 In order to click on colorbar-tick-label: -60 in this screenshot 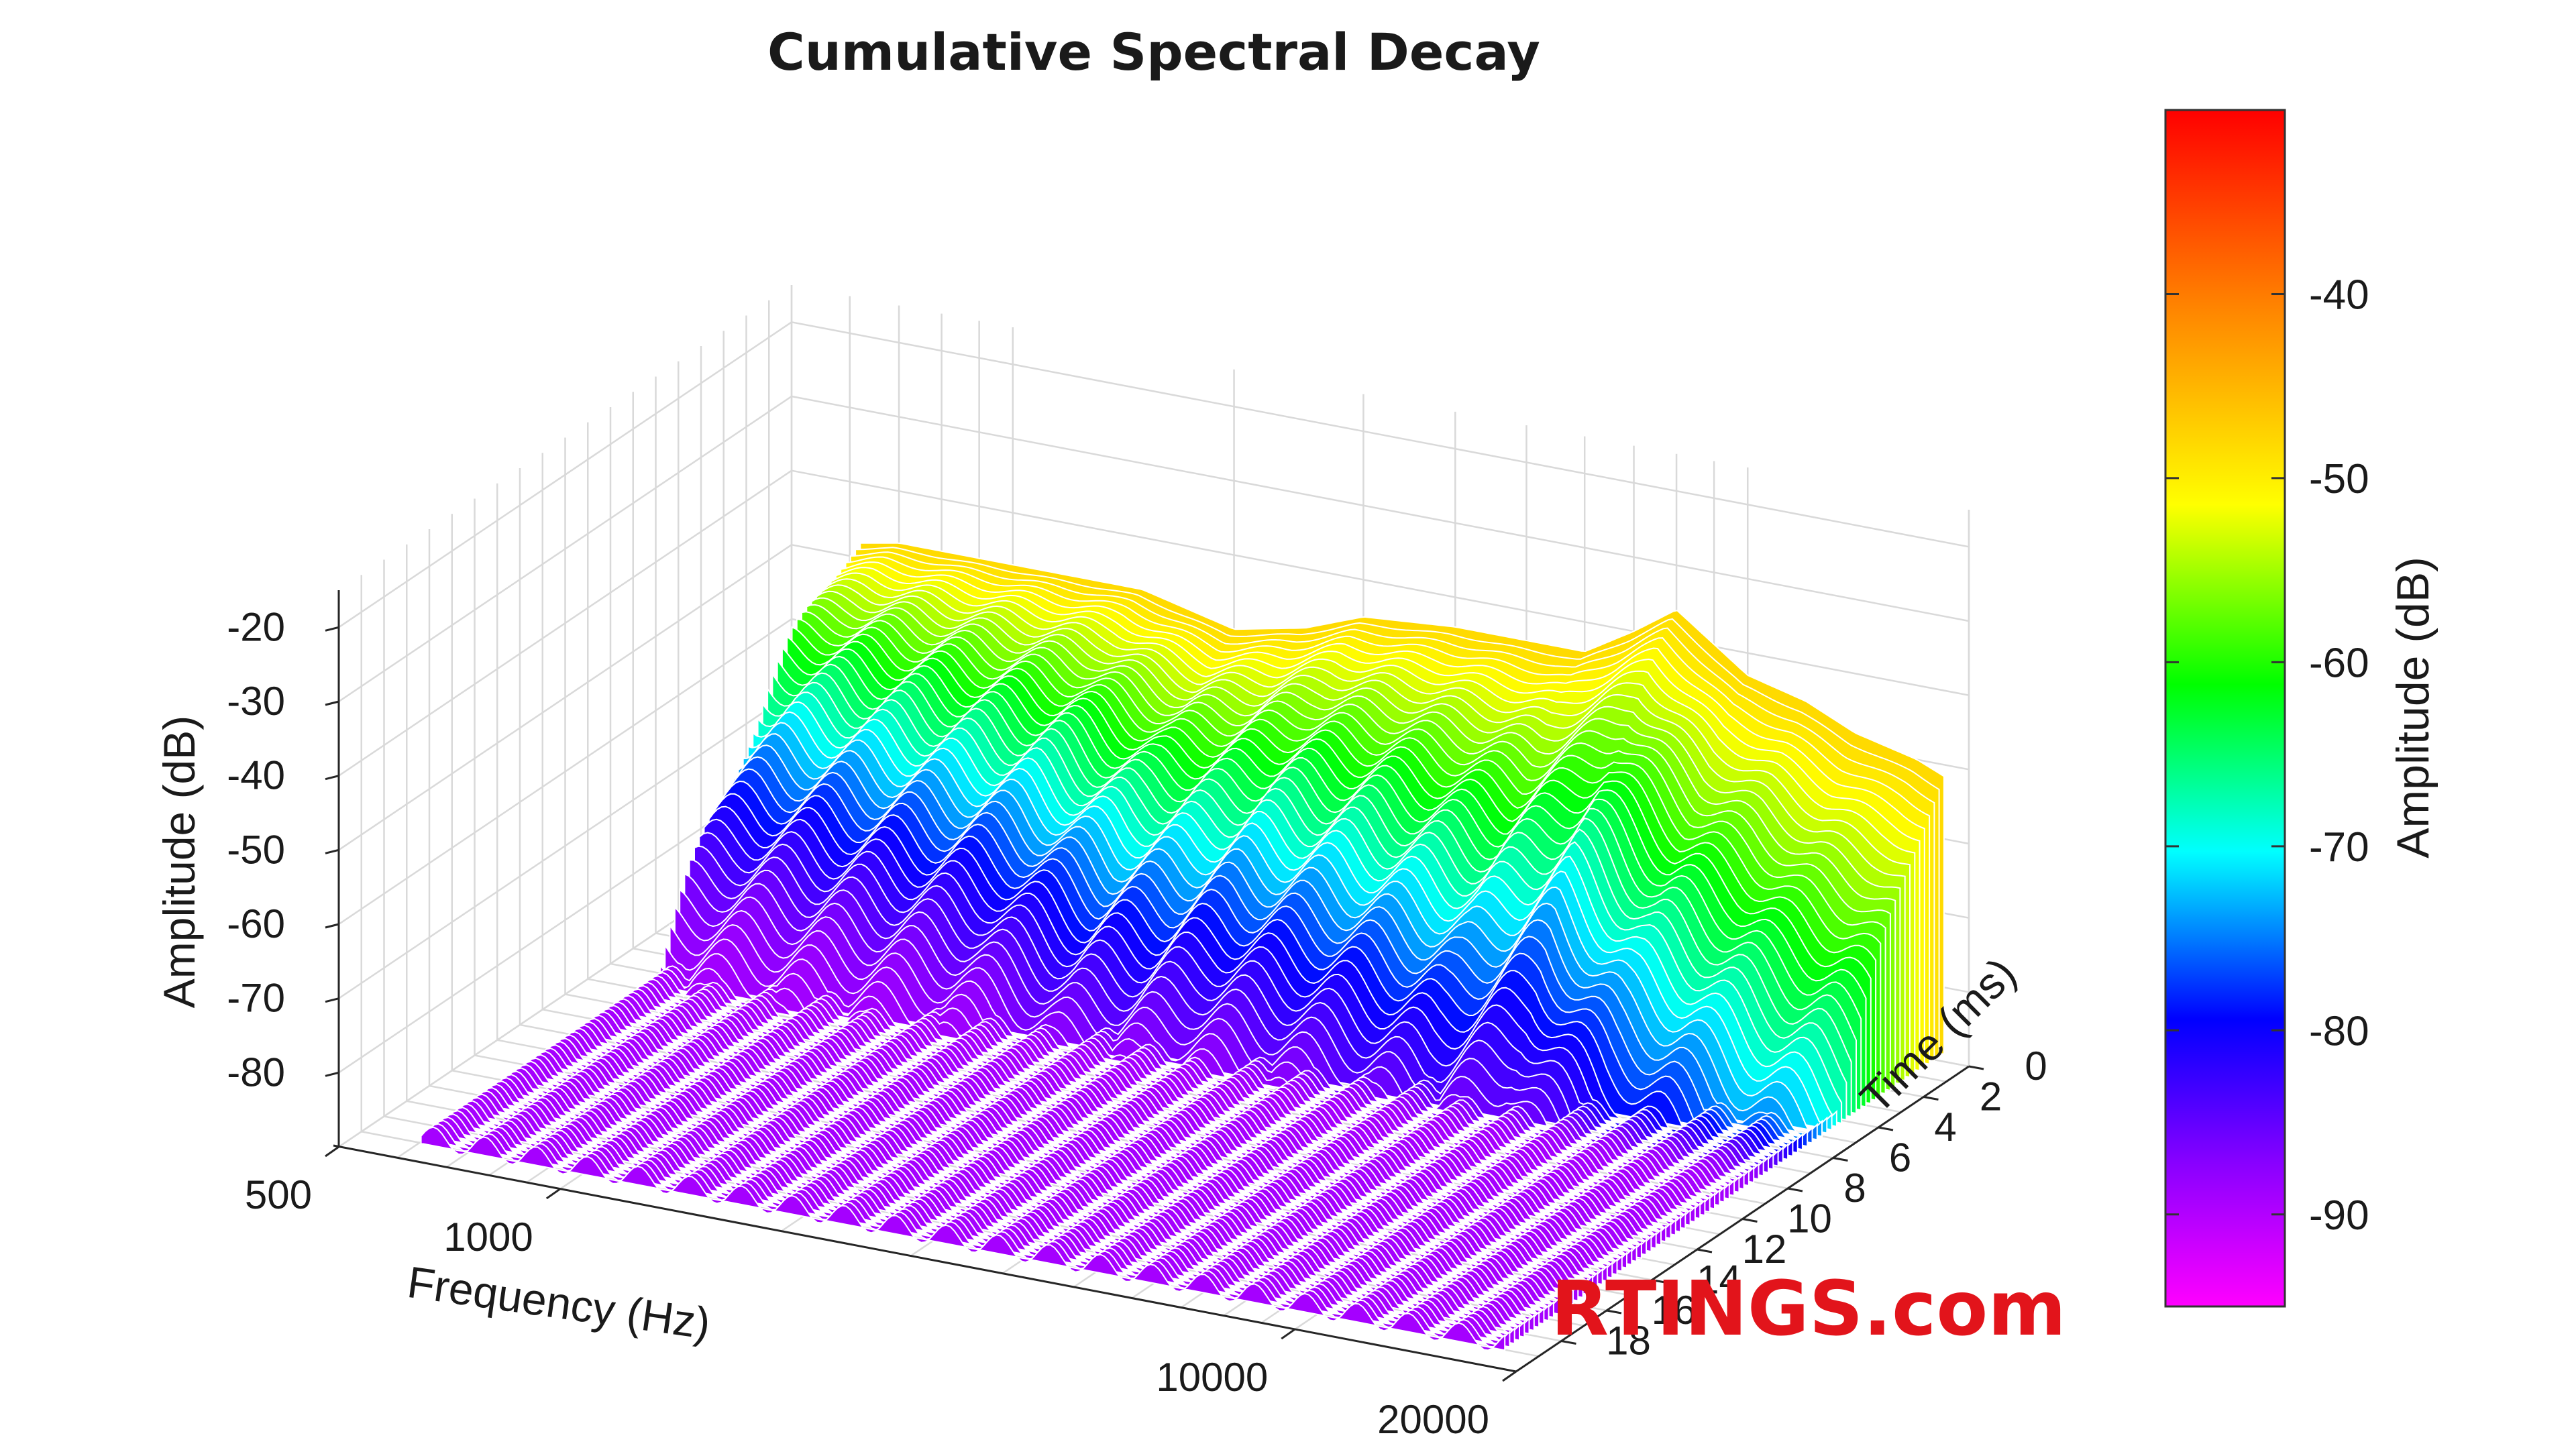, I will do `click(2339, 663)`.